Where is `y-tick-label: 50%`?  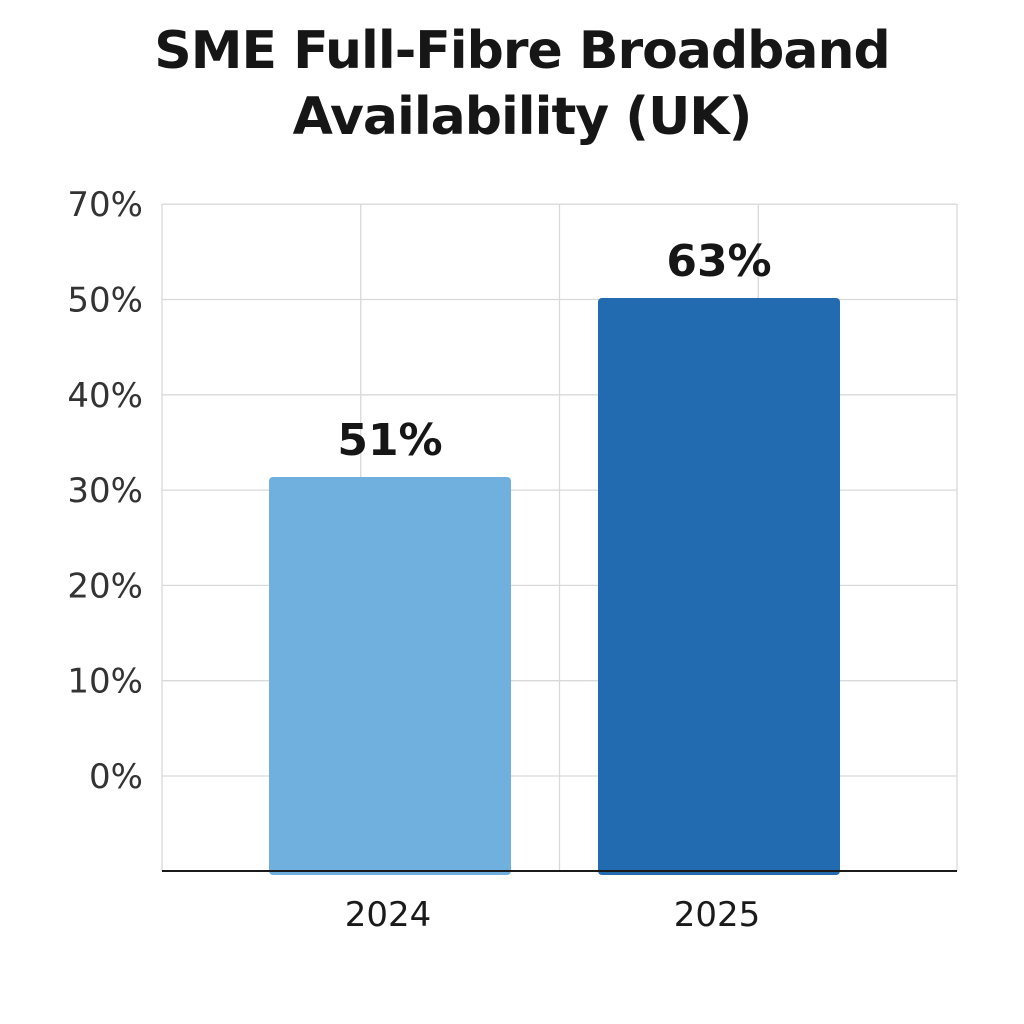
y-tick-label: 50% is located at coordinates (105, 301).